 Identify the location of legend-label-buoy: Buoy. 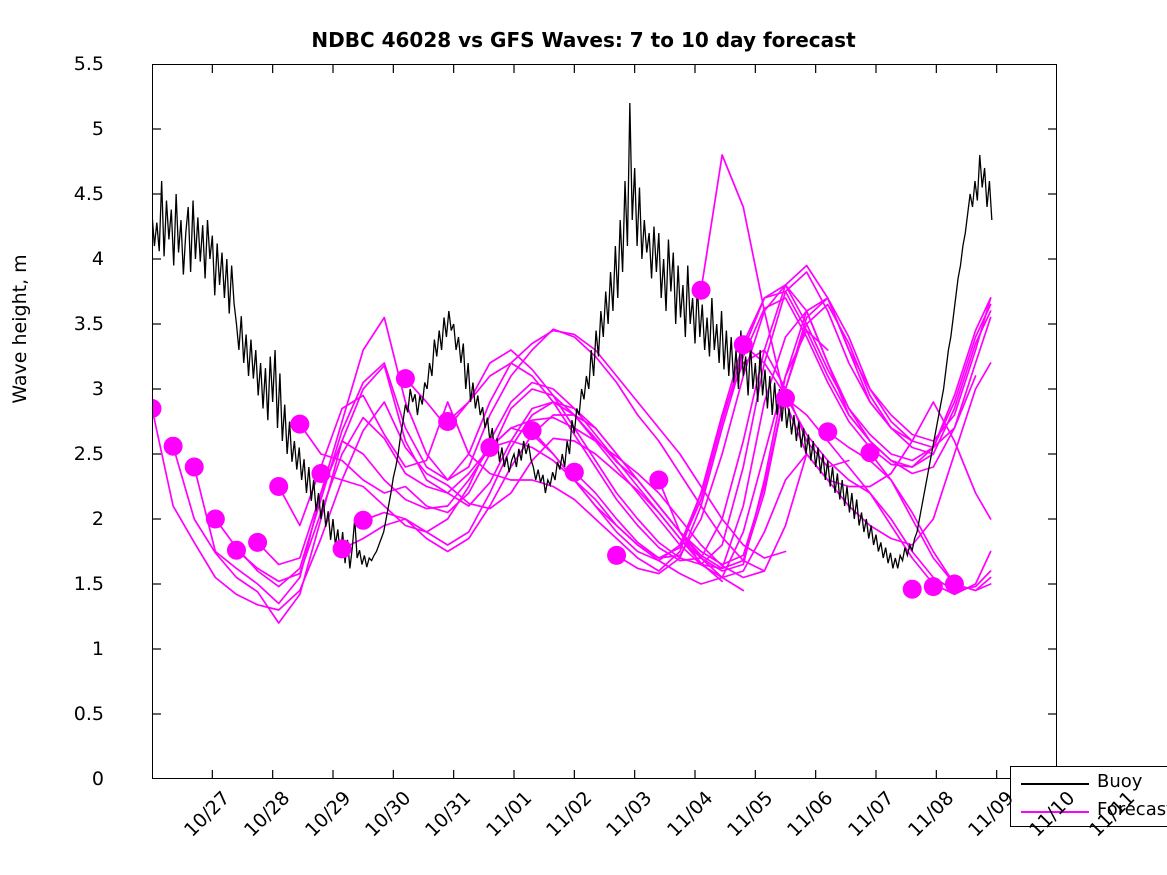
(1120, 781).